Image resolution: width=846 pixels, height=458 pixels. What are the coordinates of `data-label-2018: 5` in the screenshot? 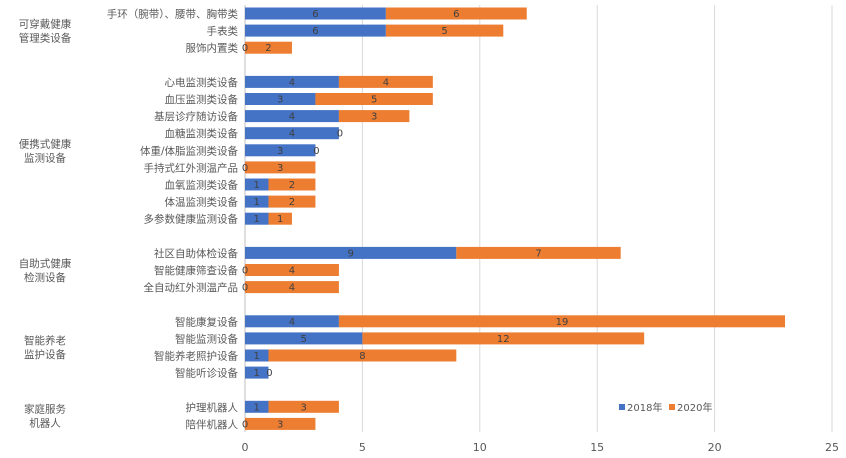 It's located at (304, 339).